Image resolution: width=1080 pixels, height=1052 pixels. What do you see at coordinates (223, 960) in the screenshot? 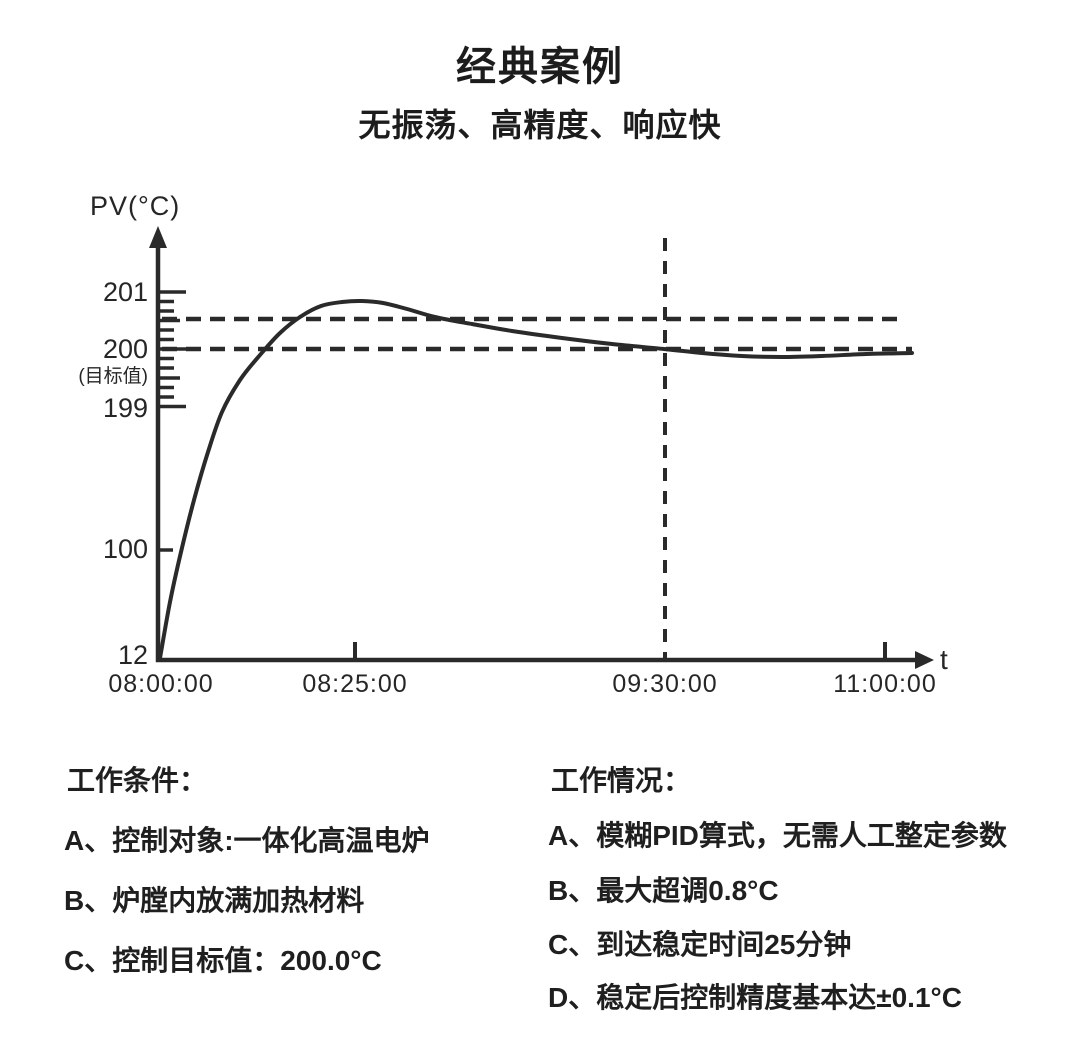
I see `condition-item-c: C、控制目标值：200.0°C` at bounding box center [223, 960].